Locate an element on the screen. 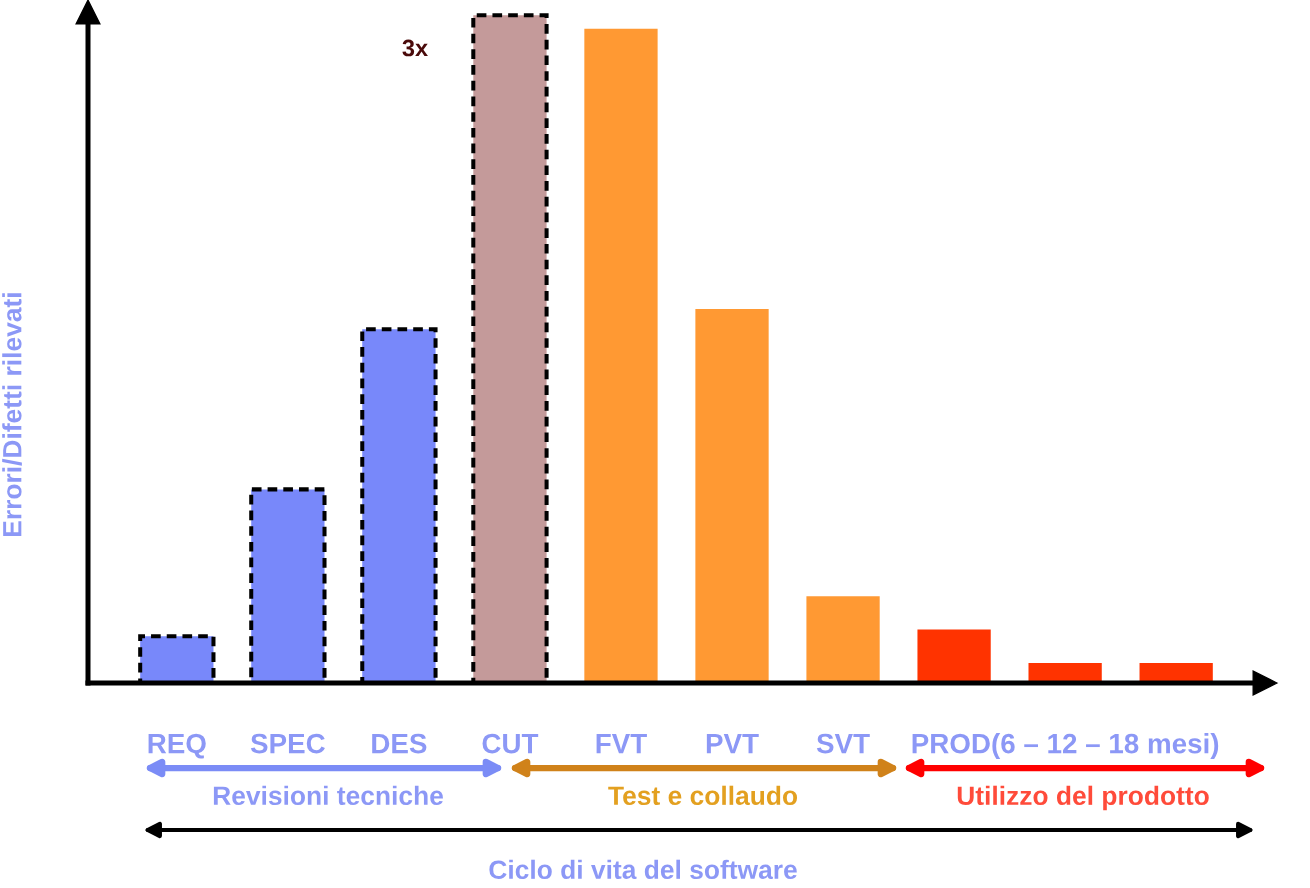 This screenshot has width=1310, height=888. x-tick-label: REQ is located at coordinates (177, 746).